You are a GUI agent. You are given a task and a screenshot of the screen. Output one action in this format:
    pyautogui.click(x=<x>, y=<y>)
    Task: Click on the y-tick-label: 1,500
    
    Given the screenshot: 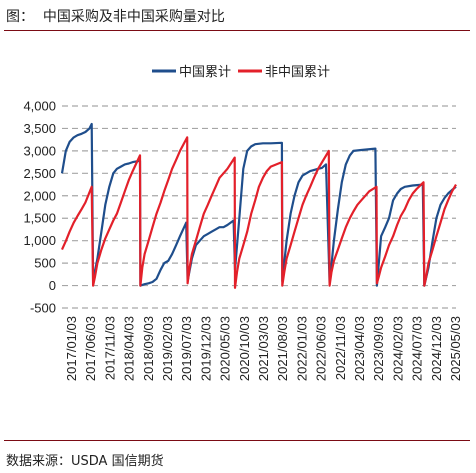 What is the action you would take?
    pyautogui.click(x=39, y=218)
    